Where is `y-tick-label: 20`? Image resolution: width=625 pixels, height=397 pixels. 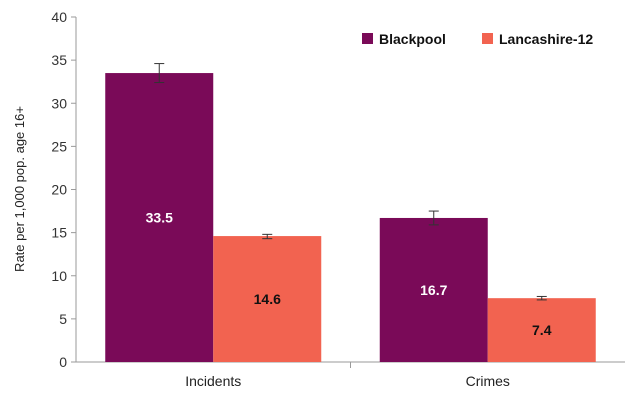 y-tick-label: 20 is located at coordinates (59, 190).